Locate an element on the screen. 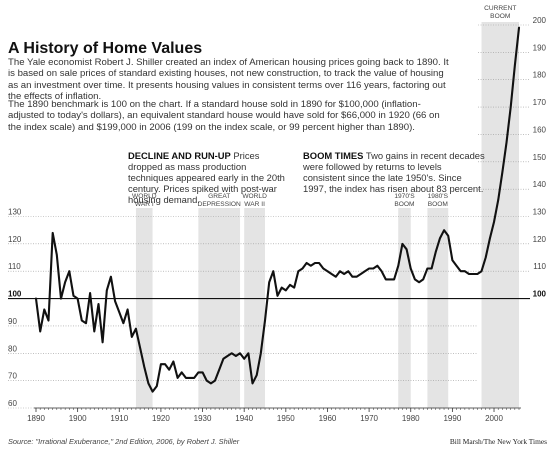 This screenshot has height=449, width=553. x-tick-label: 1950 is located at coordinates (286, 418).